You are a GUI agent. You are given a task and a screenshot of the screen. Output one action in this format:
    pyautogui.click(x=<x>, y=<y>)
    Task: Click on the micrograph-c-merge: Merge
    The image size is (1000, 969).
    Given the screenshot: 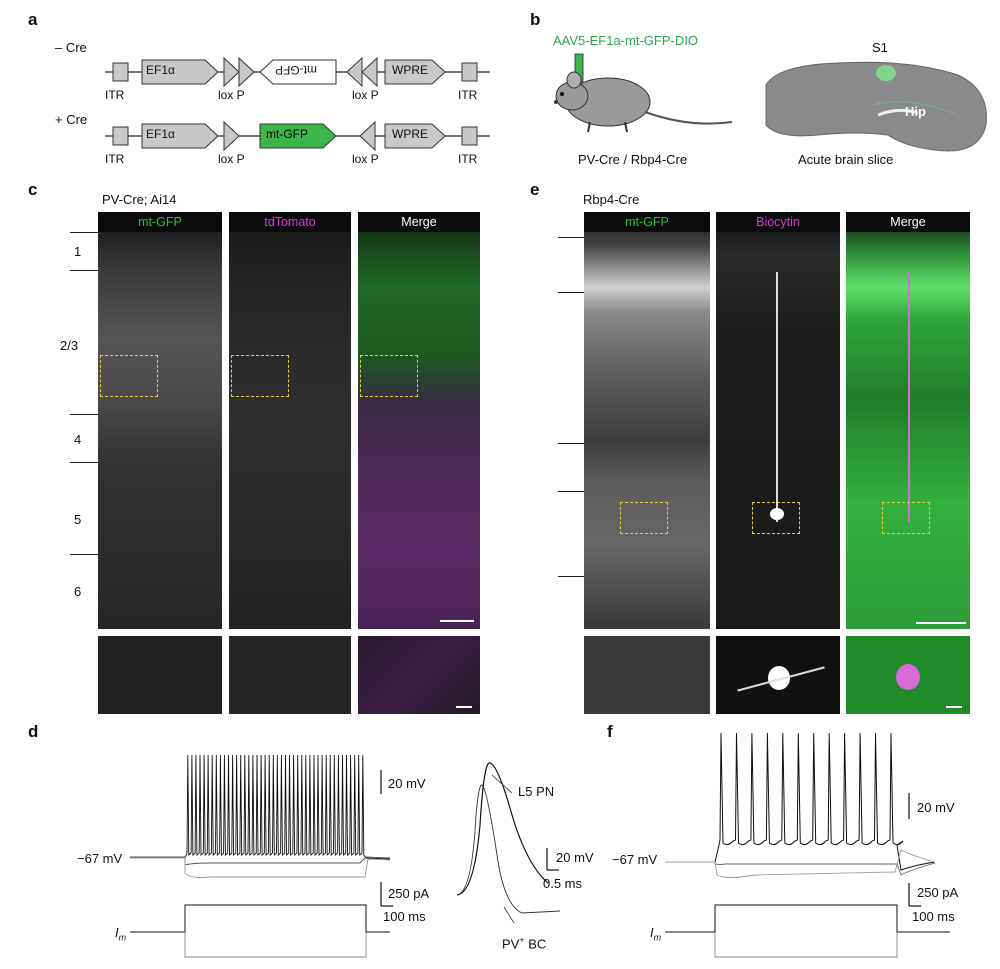 What is the action you would take?
    pyautogui.click(x=419, y=420)
    